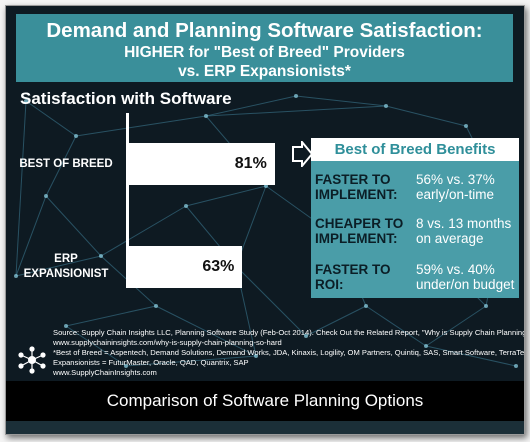 This screenshot has width=530, height=442. What do you see at coordinates (465, 284) in the screenshot?
I see `benefit-value-line: under/on budget` at bounding box center [465, 284].